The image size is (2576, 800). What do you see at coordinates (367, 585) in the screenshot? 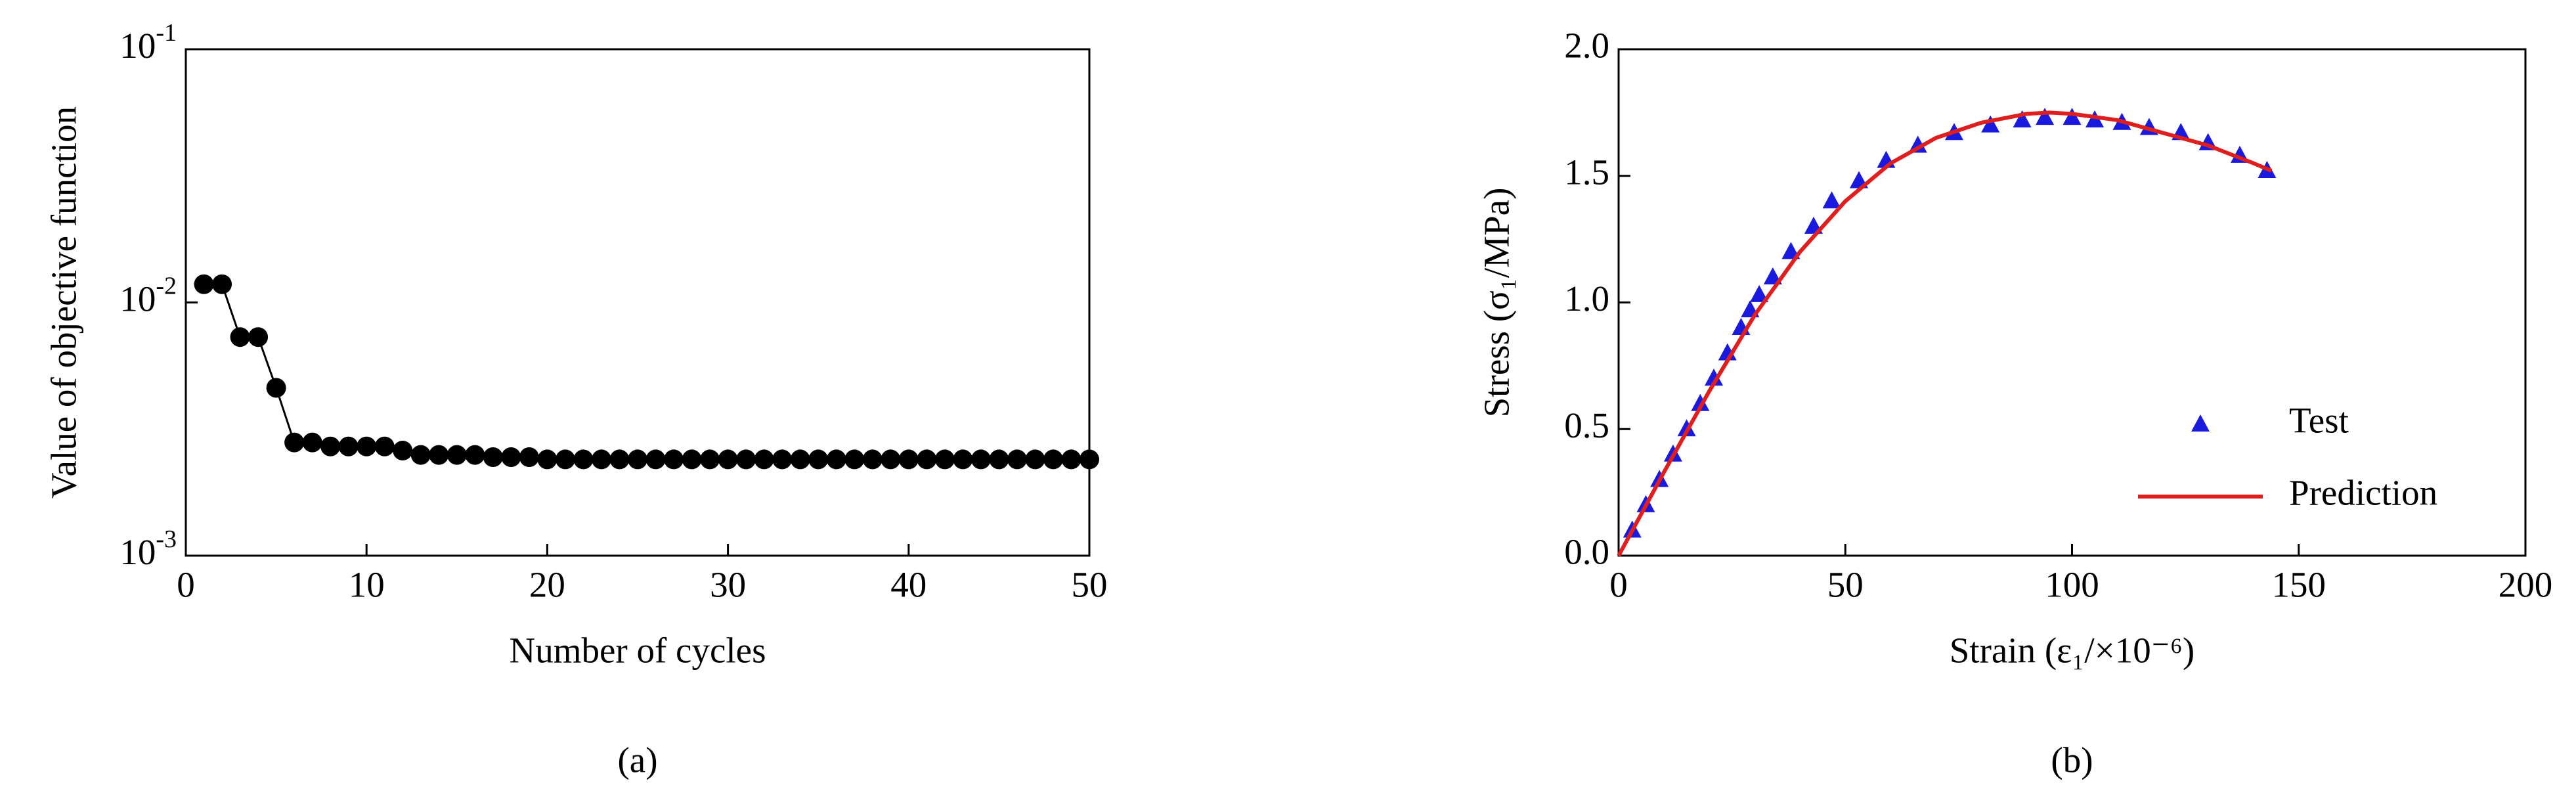
I see `x-tick-label: 10` at bounding box center [367, 585].